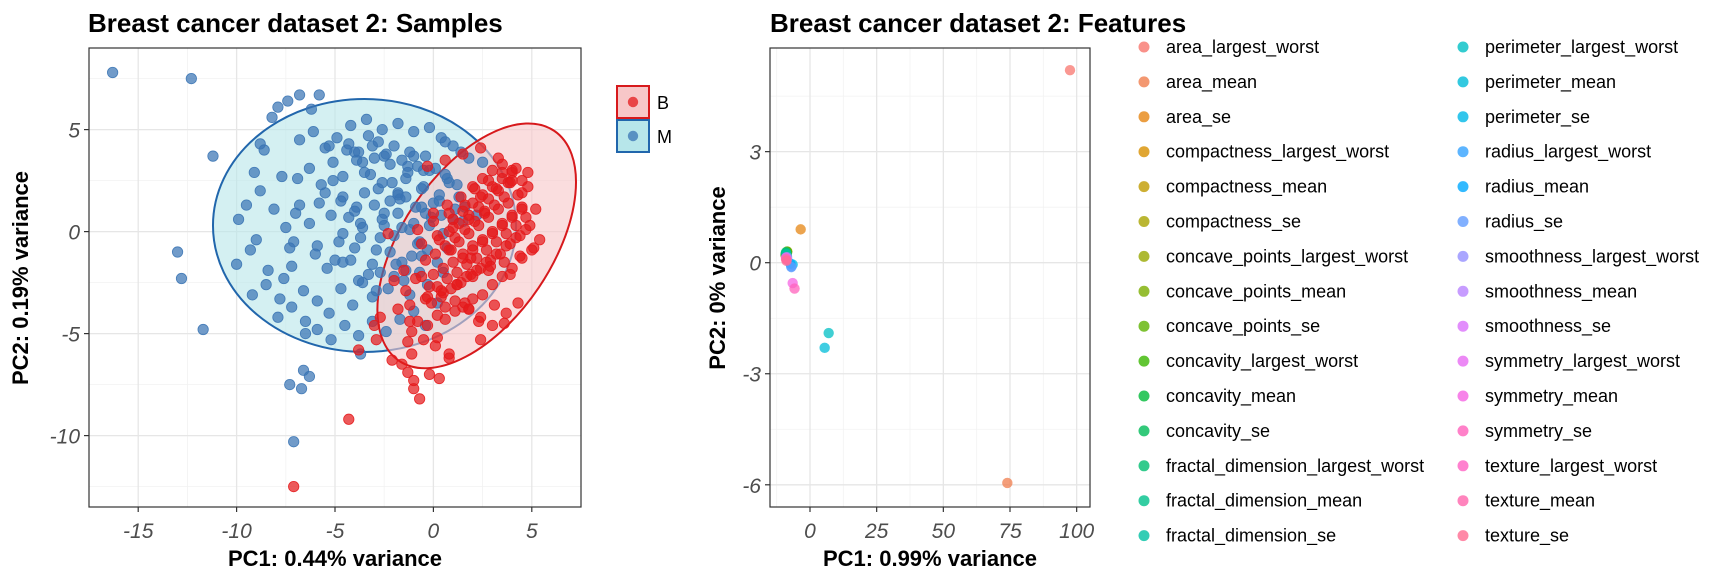  Describe the element at coordinates (1262, 361) in the screenshot. I see `legend-label: concavity_largest_worst` at that location.